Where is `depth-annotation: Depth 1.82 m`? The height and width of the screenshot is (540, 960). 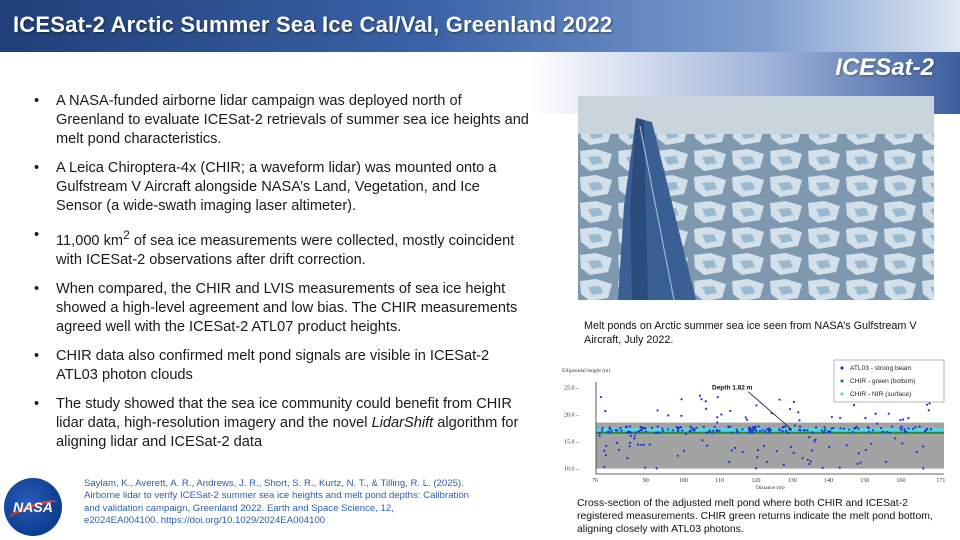
depth-annotation: Depth 1.82 m is located at coordinates (732, 388).